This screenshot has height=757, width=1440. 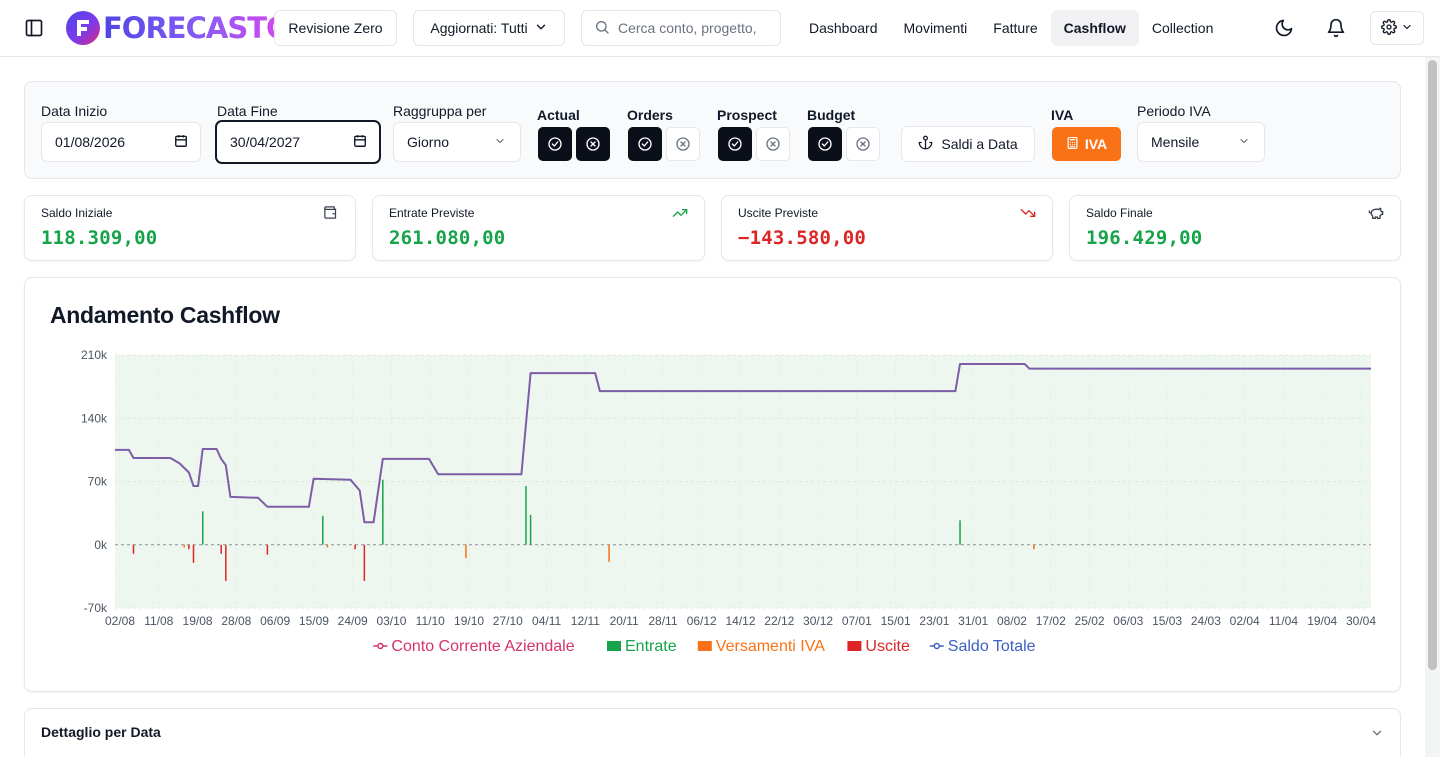 I want to click on start-date-input: 01/08/2026, so click(x=121, y=142).